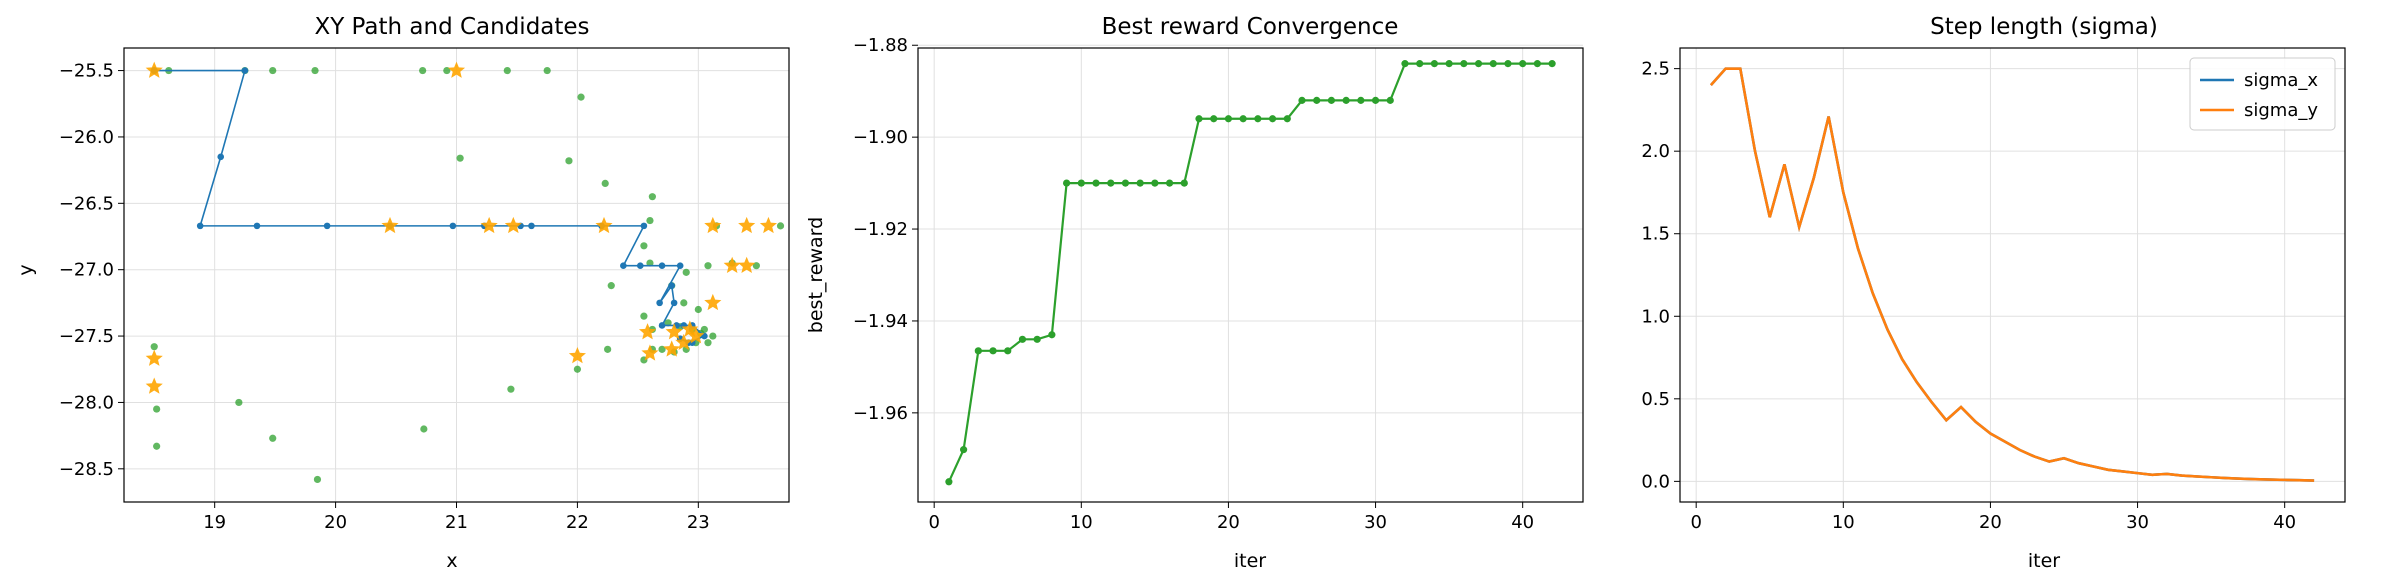 The image size is (2384, 582). I want to click on panel-title: Step length (sigma), so click(2044, 27).